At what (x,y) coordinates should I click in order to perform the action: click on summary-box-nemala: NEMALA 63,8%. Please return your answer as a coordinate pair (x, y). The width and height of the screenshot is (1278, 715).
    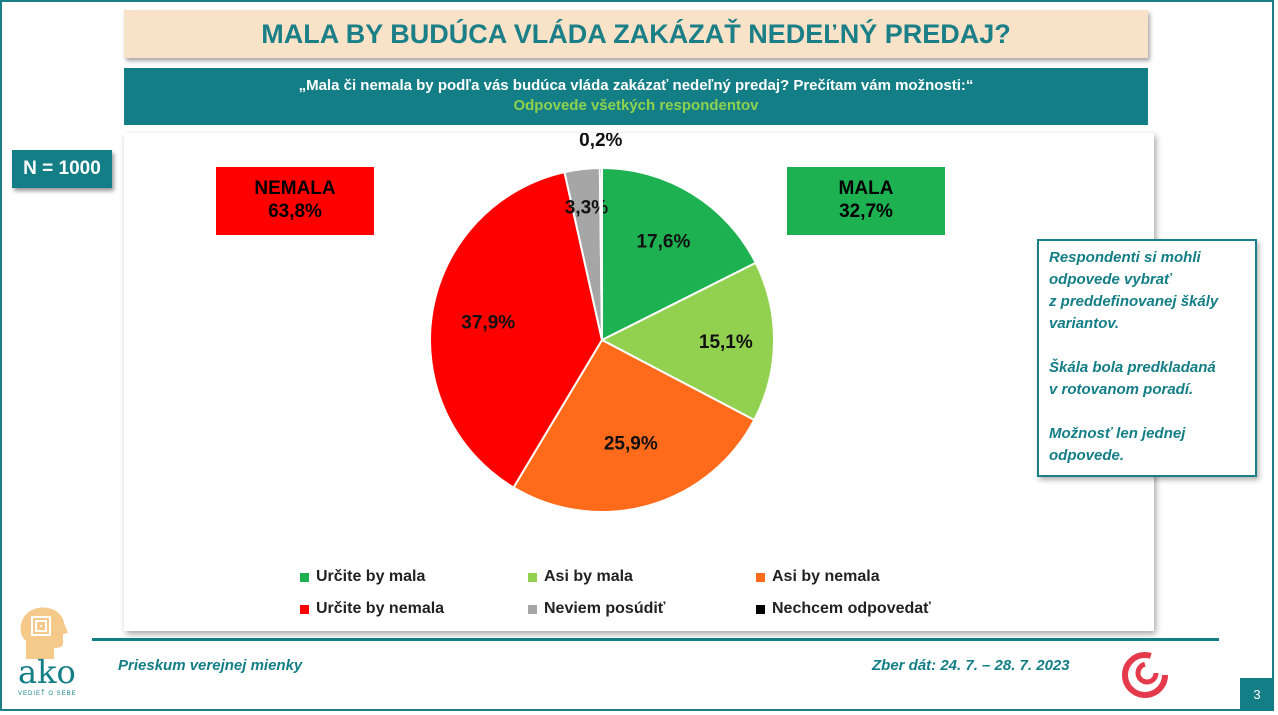
    Looking at the image, I should click on (295, 201).